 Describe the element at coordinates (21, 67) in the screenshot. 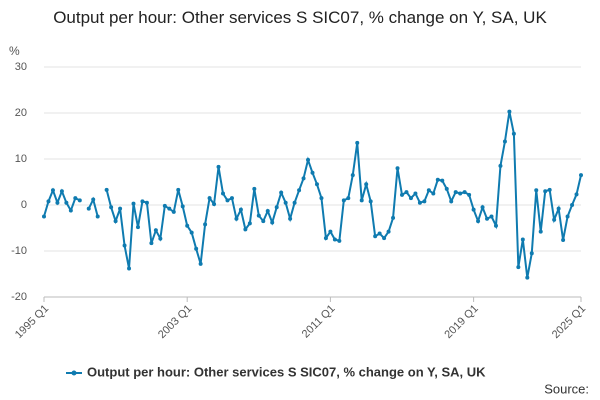

I see `y-tick-label: 30` at that location.